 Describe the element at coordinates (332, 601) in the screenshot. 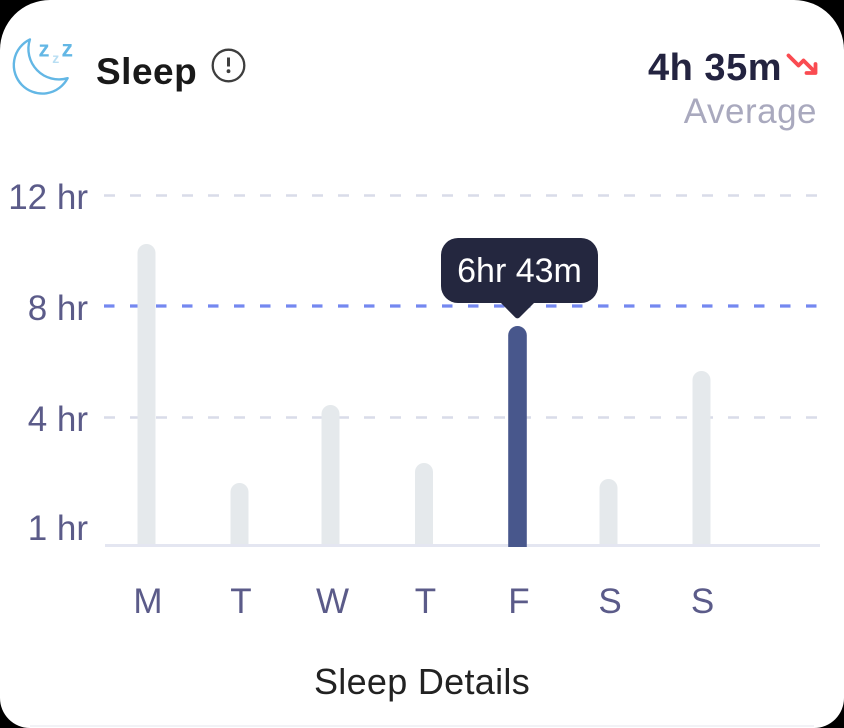

I see `svg-text: W` at that location.